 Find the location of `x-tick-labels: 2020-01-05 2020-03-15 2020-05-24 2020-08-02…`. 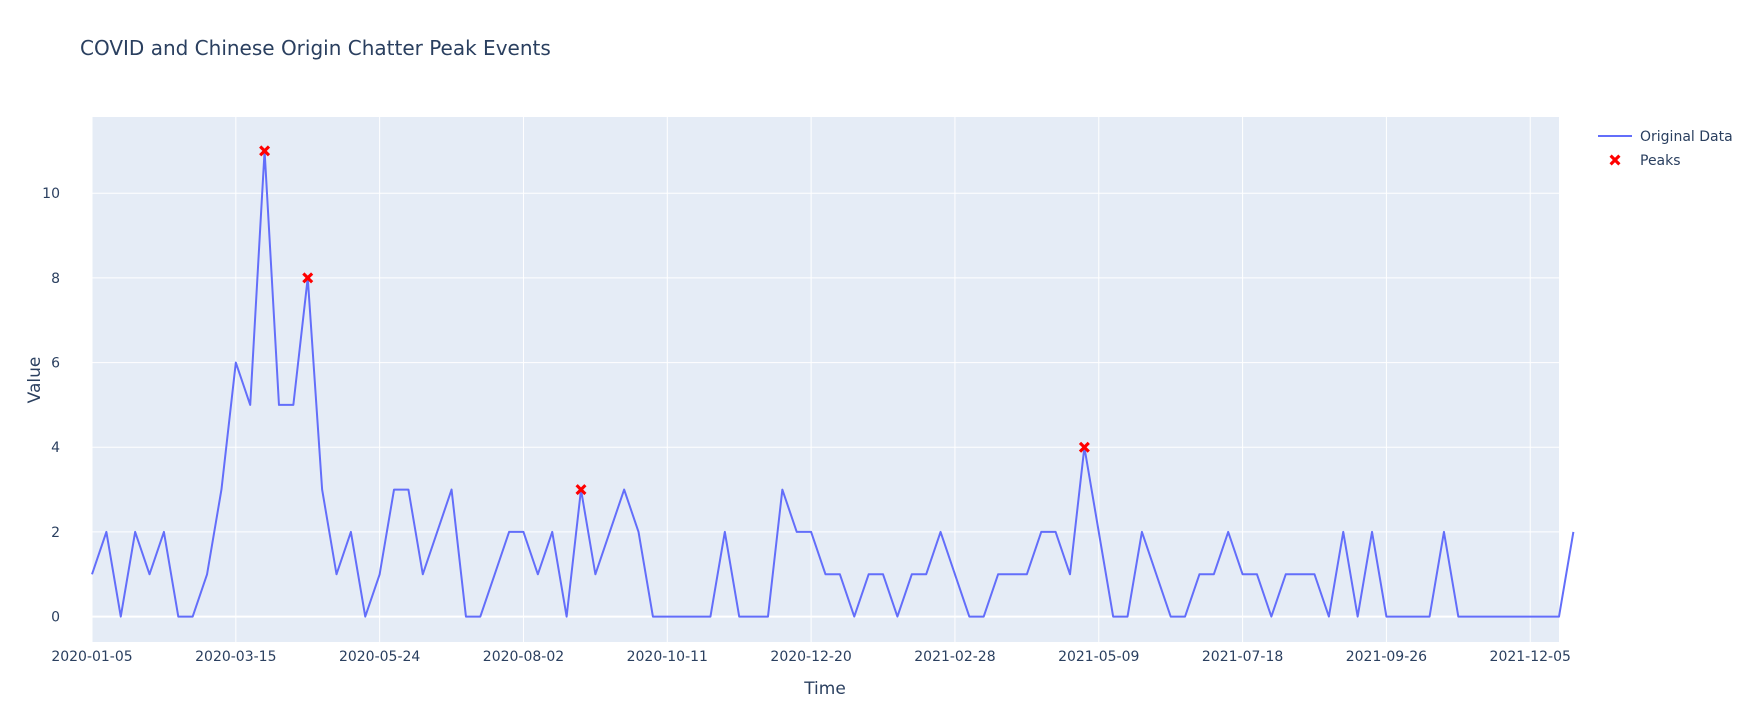

x-tick-labels: 2020-01-05 2020-03-15 2020-05-24 2020-08-02… is located at coordinates (811, 657).